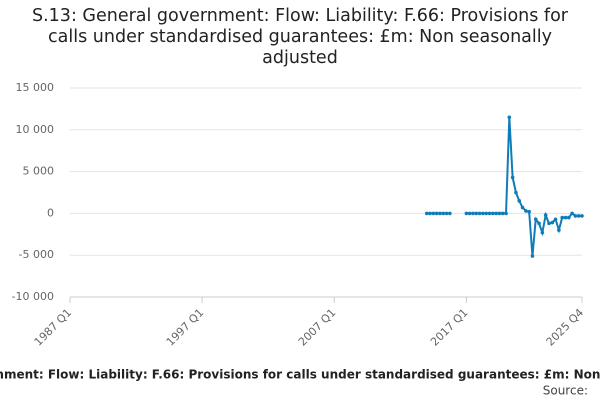  Describe the element at coordinates (449, 327) in the screenshot. I see `x-tick-label: 2017 Q1` at that location.